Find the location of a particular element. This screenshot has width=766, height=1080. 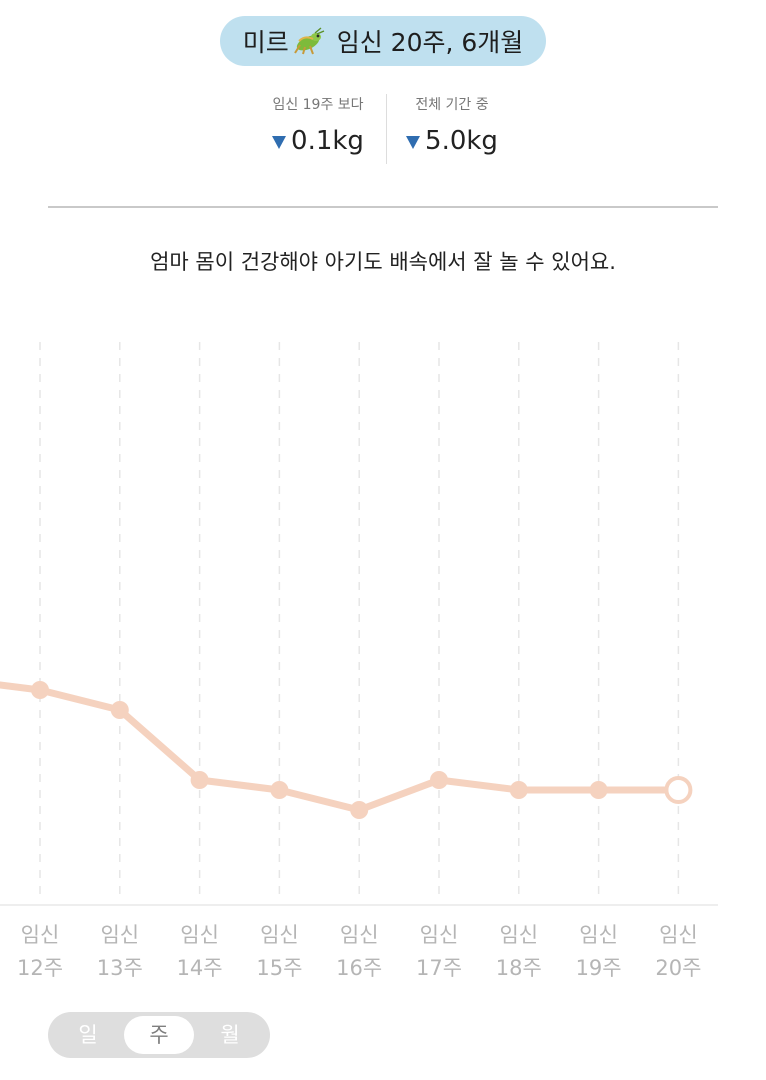

period-option-week: 주 is located at coordinates (159, 1035).